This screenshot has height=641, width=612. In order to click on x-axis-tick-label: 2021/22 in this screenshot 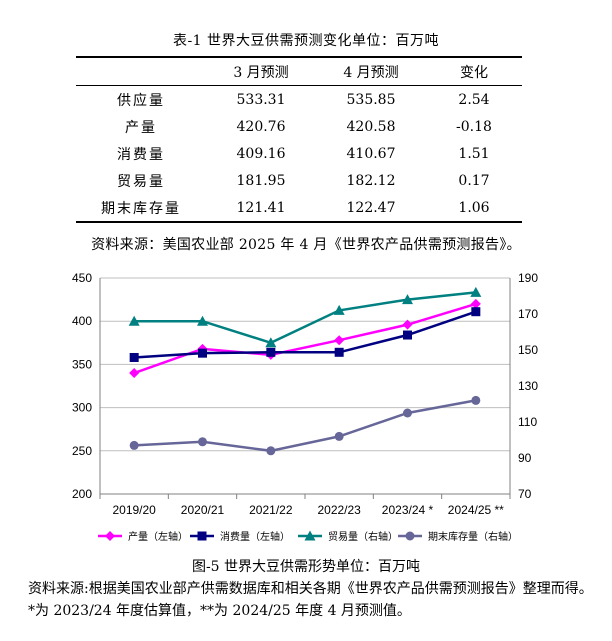, I will do `click(271, 510)`.